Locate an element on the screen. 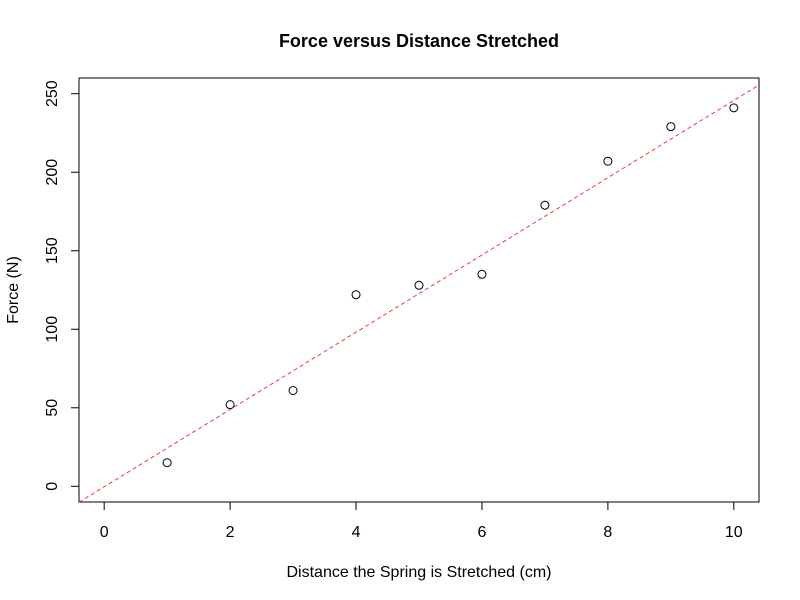 This screenshot has width=800, height=600. y-tick-label: 150 is located at coordinates (52, 250).